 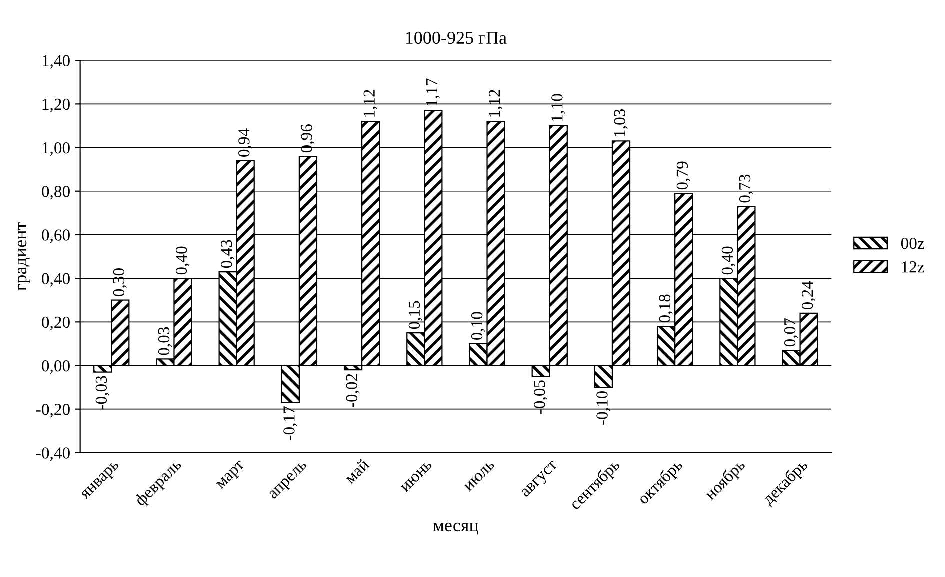 I want to click on data-label: 0,03, so click(x=165, y=341).